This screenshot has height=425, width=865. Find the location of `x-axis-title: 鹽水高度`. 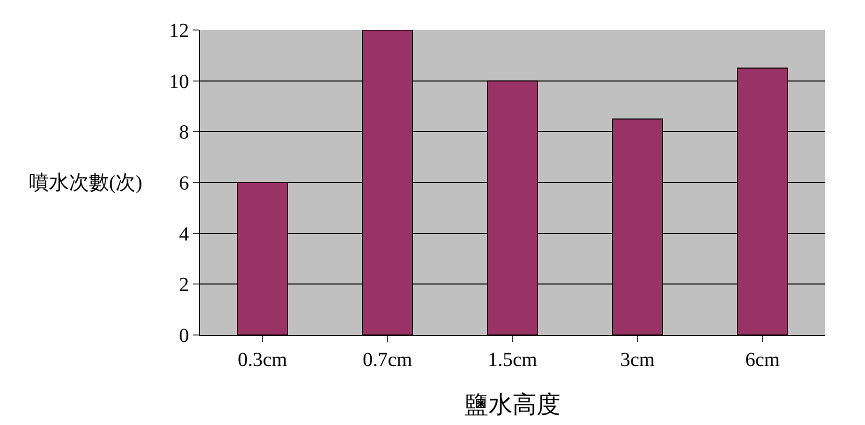

x-axis-title: 鹽水高度 is located at coordinates (512, 404).